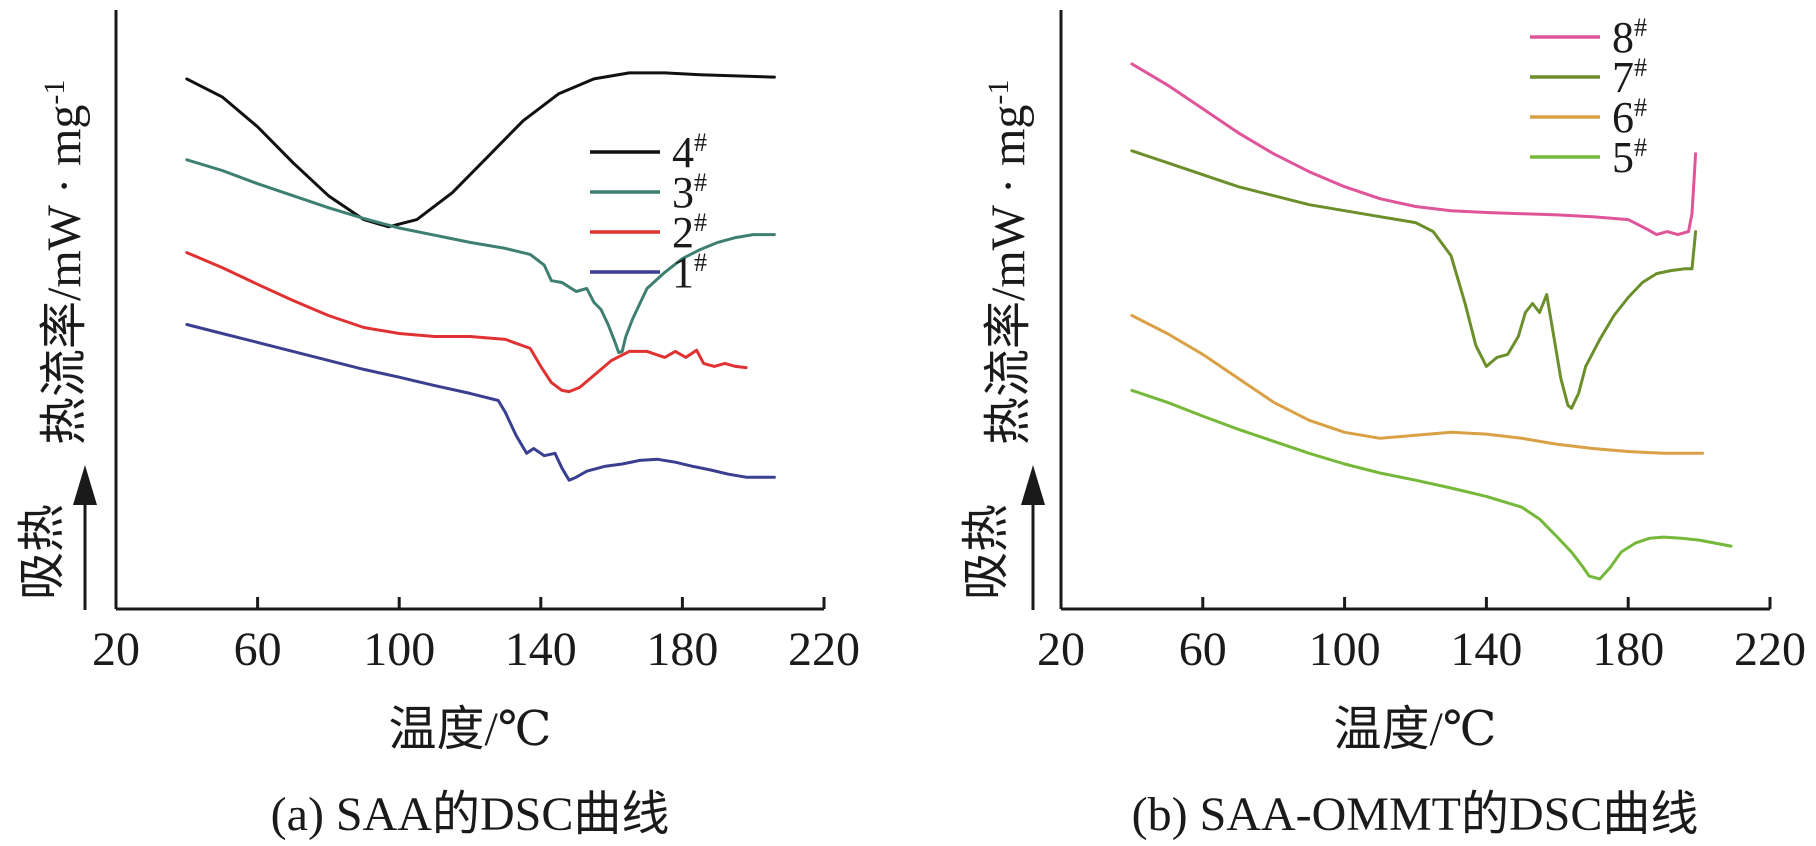  Describe the element at coordinates (476, 649) in the screenshot. I see `panel-a-x-tick-labels: 20 60 100 140 180 220` at that location.